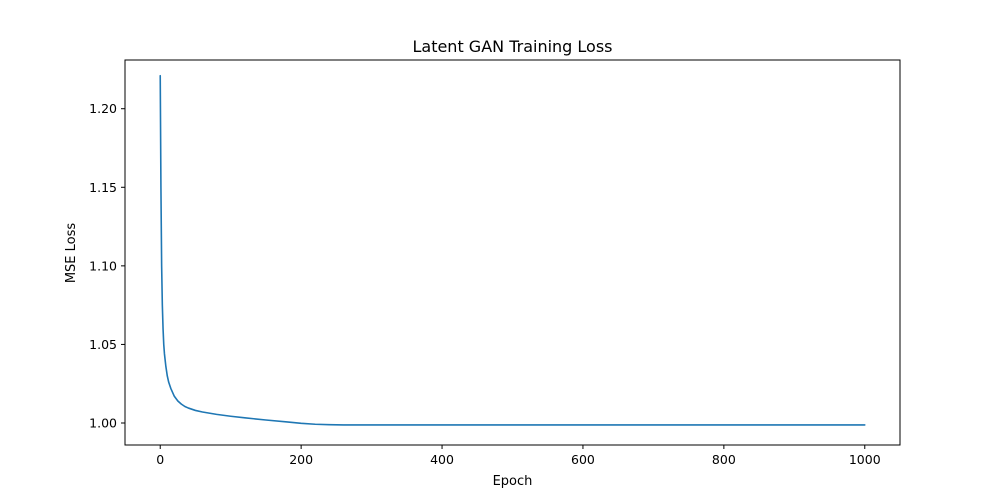 The width and height of the screenshot is (1000, 500). I want to click on y-axis: 1.00 1.05 1.10 1.15 1.20, so click(107, 266).